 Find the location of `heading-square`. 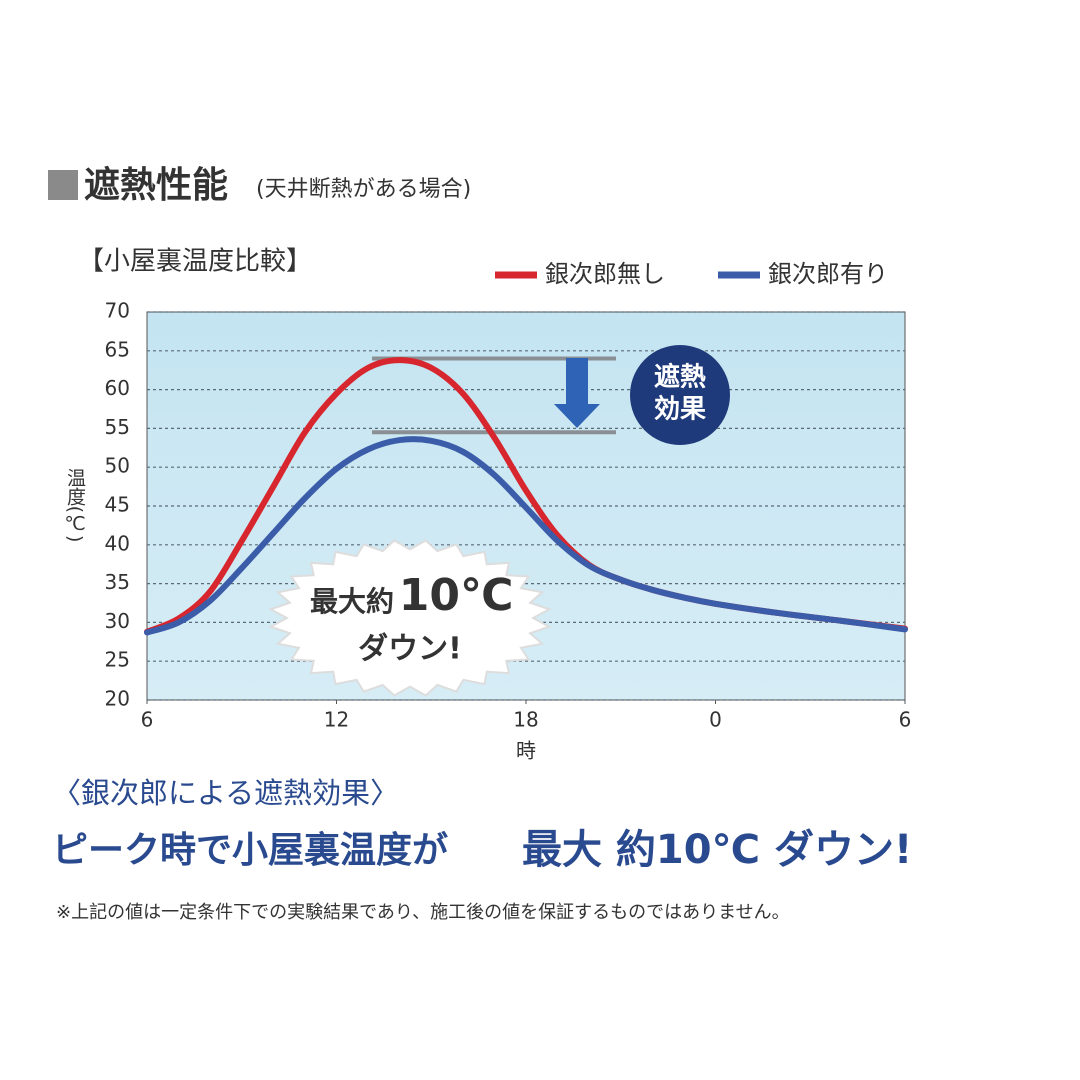

heading-square is located at coordinates (63, 185).